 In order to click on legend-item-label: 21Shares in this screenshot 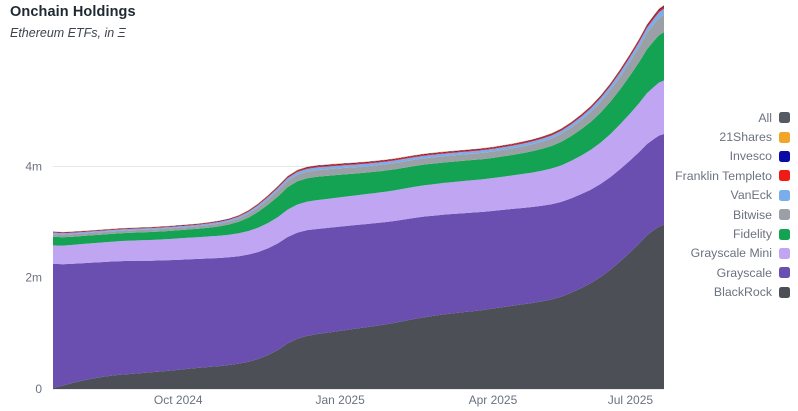, I will do `click(745, 136)`.